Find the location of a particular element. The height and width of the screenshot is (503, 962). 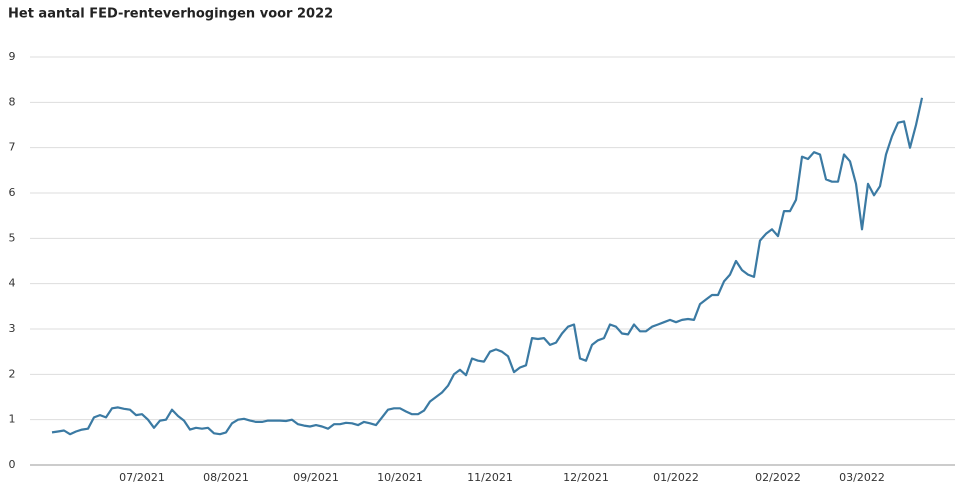

y-tick-label: 2 is located at coordinates (12, 373).